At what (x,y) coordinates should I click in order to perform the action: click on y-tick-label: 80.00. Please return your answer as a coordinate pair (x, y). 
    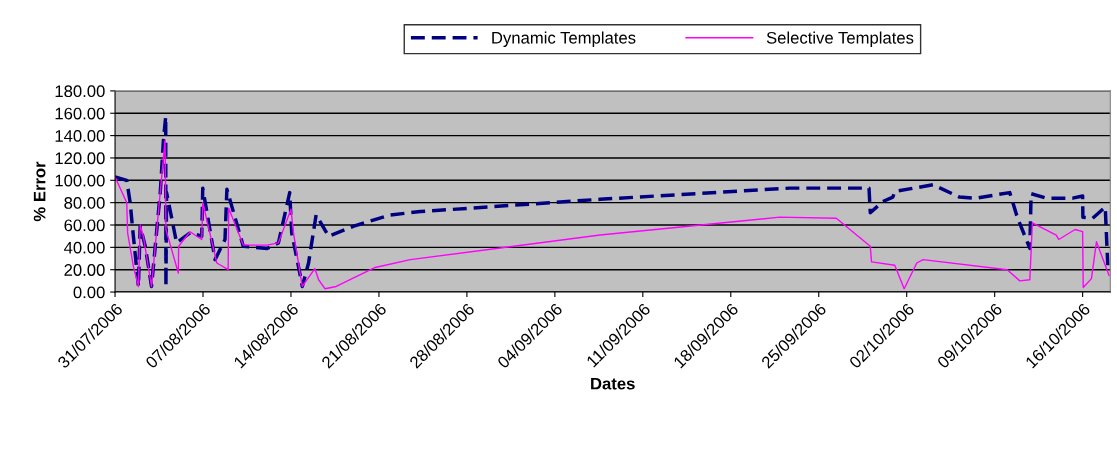
    Looking at the image, I should click on (84, 203).